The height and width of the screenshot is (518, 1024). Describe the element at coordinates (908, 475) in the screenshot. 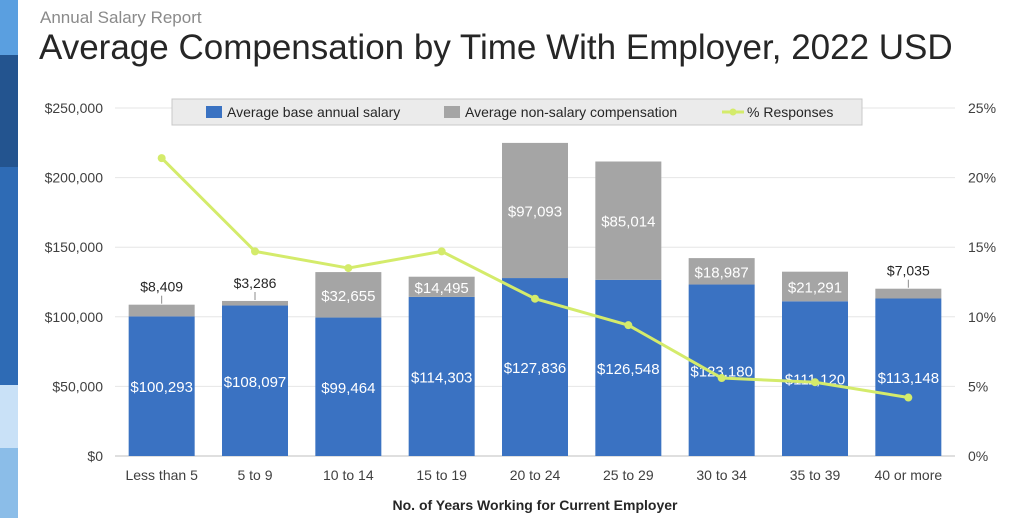

I see `x-tick-label: 40 or more` at that location.